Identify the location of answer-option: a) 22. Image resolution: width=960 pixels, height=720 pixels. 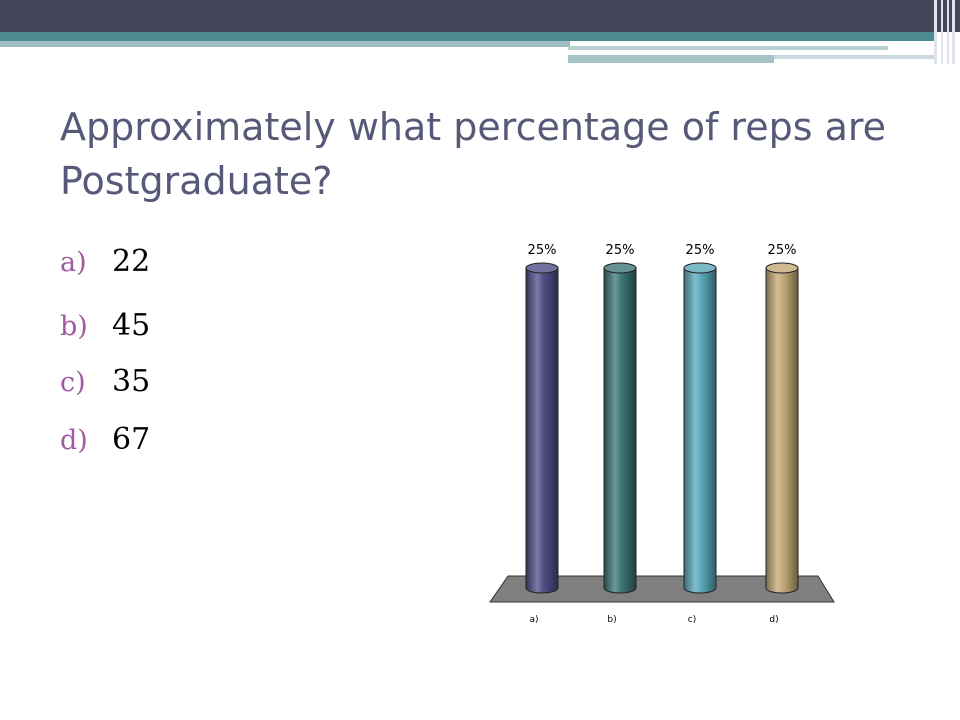
(105, 276).